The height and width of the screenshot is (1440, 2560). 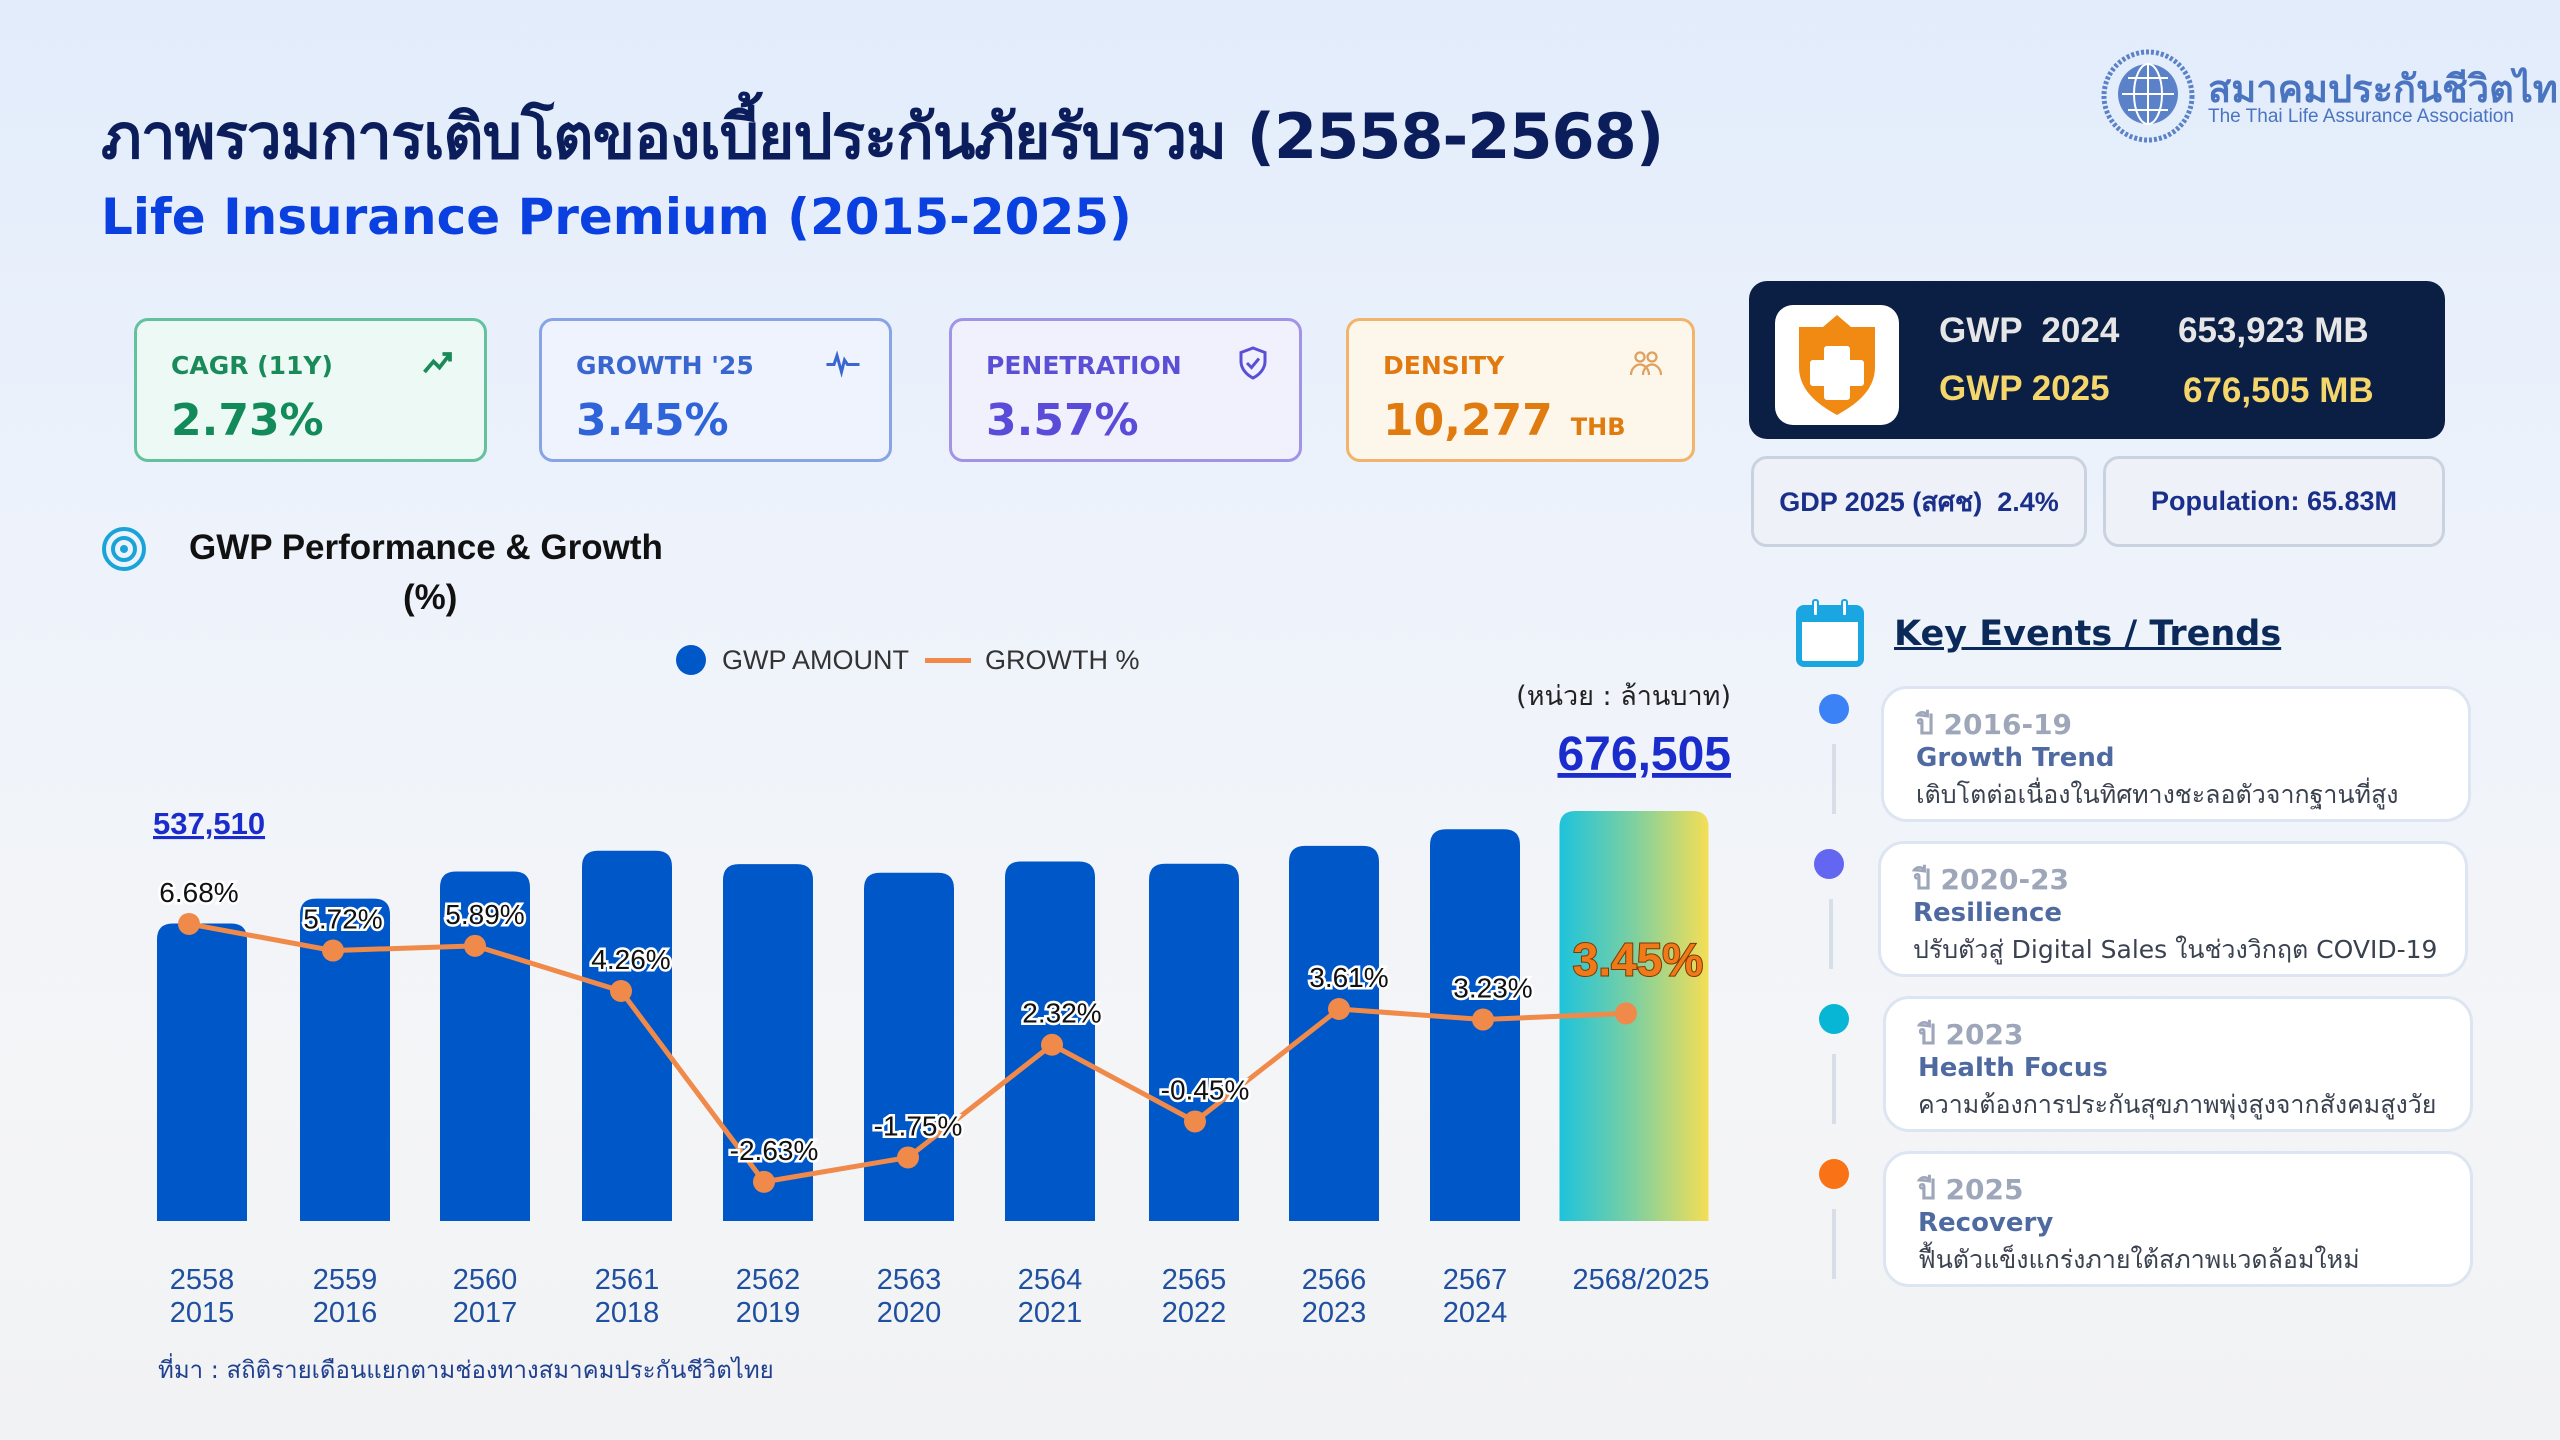 I want to click on target-icon, so click(x=124, y=549).